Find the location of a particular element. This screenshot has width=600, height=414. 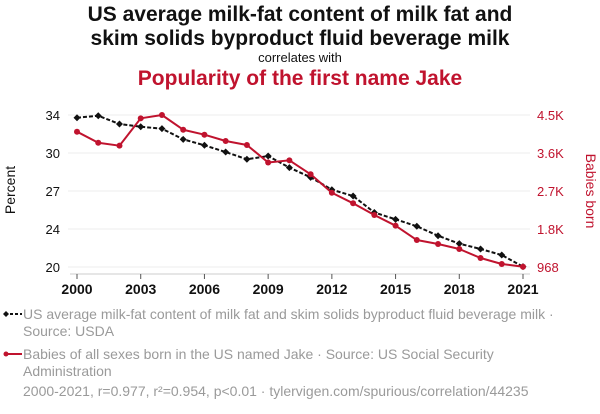

x-axis: 2000 2003 2006 2009 2012 2015 2018 2021 is located at coordinates (300, 285).